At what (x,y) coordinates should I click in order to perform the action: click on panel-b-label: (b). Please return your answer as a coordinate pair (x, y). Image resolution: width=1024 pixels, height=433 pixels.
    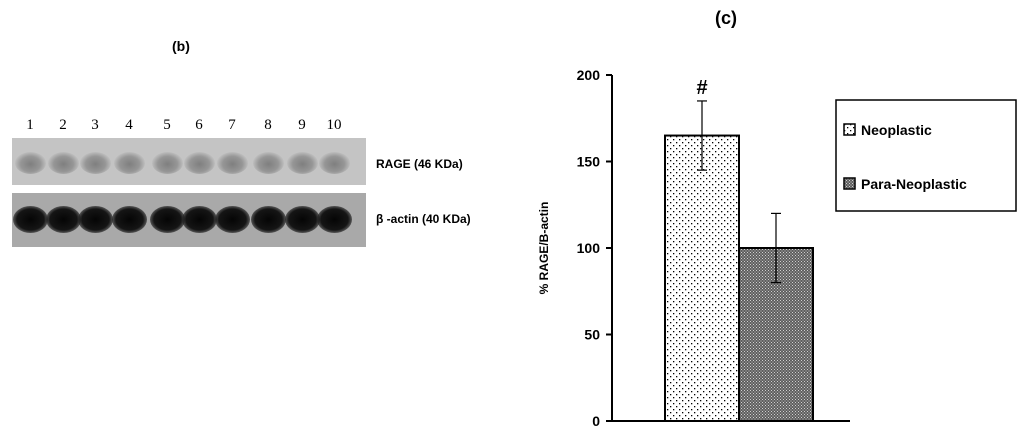
    Looking at the image, I should click on (181, 46).